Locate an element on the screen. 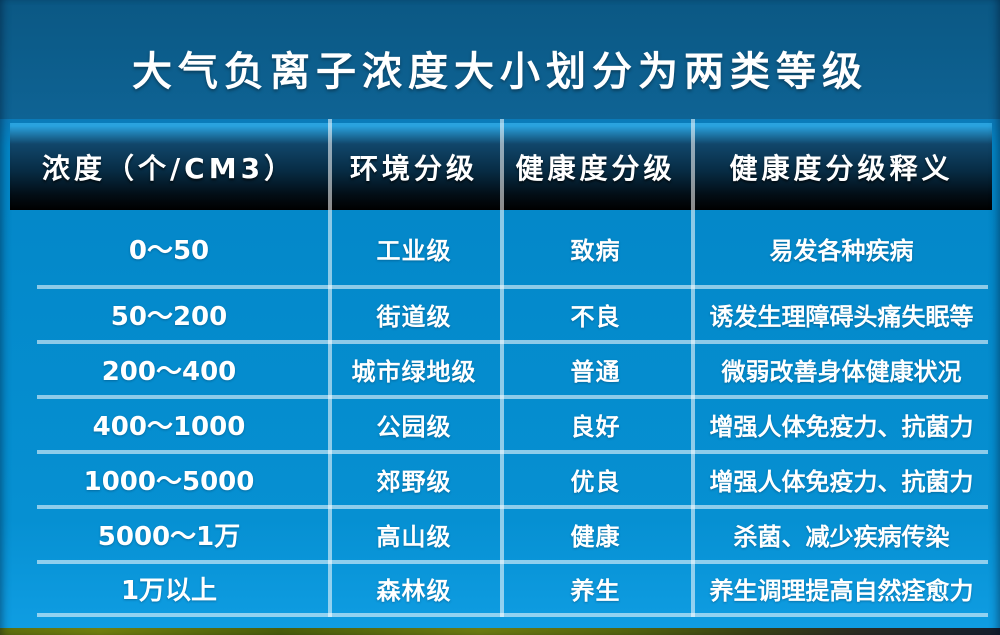 Image resolution: width=1000 pixels, height=635 pixels. column-header-health-grade: 健康度分级 is located at coordinates (595, 168).